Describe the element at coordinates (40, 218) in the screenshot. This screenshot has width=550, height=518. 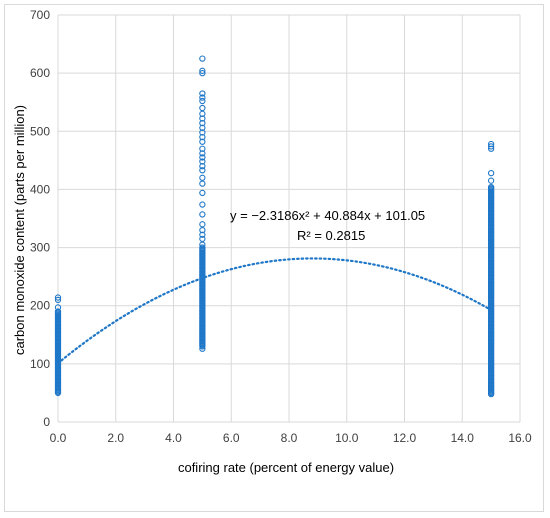
I see `y-tick-labels: 0 100 200 300 400 500 600 700` at that location.